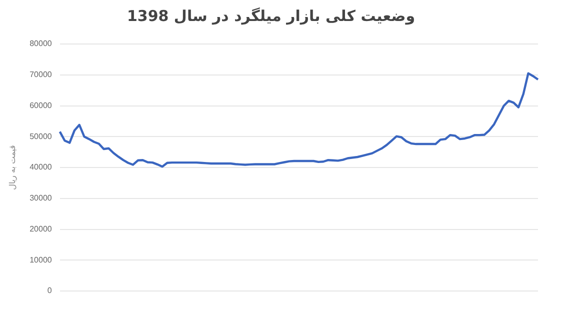 The image size is (568, 327). What do you see at coordinates (41, 136) in the screenshot?
I see `y-tick-label: 50000` at bounding box center [41, 136].